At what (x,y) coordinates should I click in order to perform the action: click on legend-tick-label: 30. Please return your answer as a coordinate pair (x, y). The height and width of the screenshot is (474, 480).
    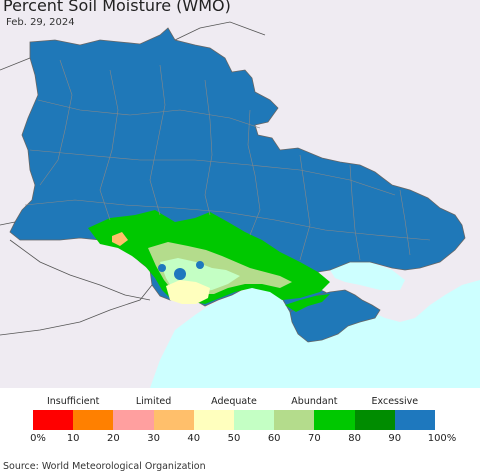
    Looking at the image, I should click on (153, 438).